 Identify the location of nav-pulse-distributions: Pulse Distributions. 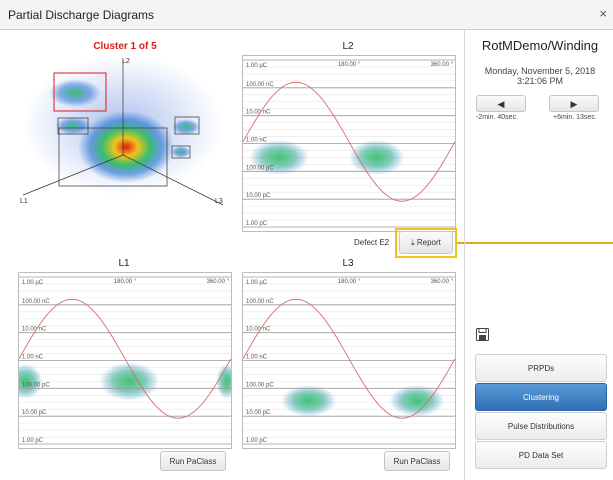
(541, 426).